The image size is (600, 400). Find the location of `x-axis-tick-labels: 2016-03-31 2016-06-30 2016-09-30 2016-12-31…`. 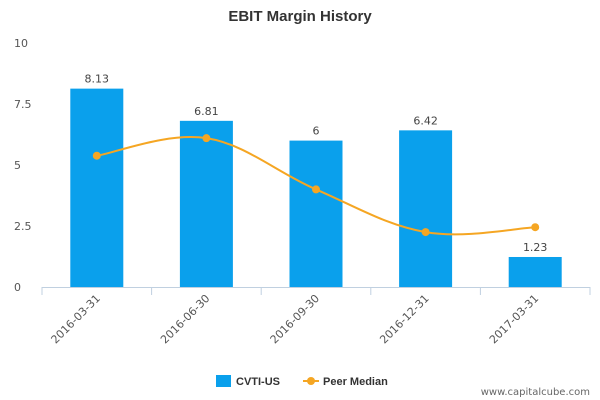

x-axis-tick-labels: 2016-03-31 2016-06-30 2016-09-30 2016-12-31… is located at coordinates (295, 319).